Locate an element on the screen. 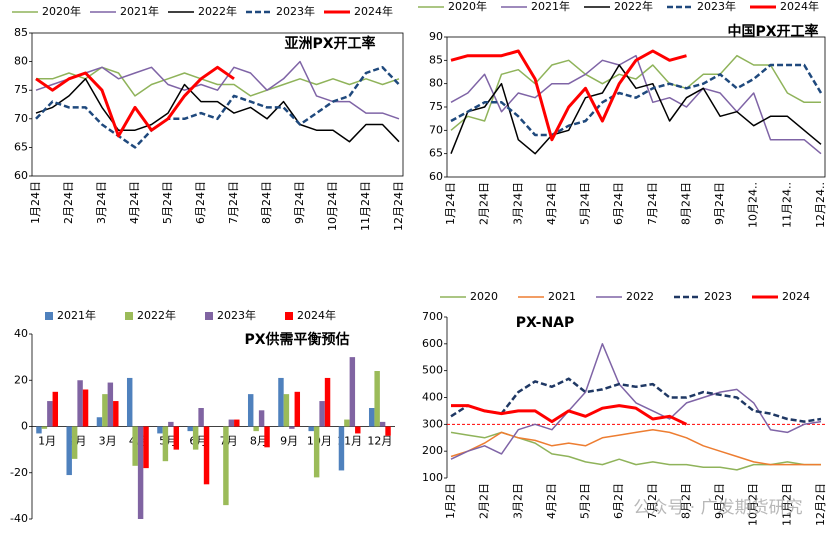 Image resolution: width=837 pixels, height=541 pixels. x-tick-label: 12月2日 is located at coordinates (820, 504).